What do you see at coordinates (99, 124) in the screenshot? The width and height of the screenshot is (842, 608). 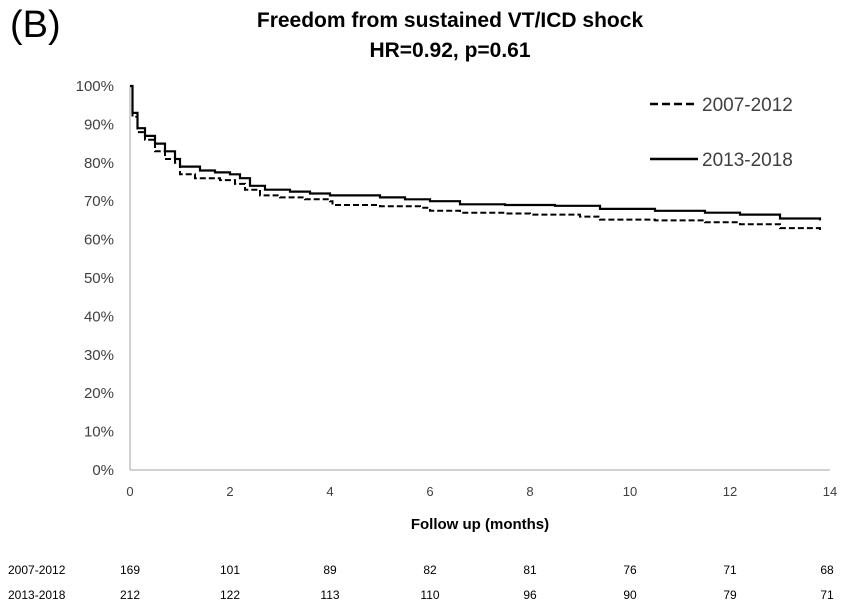 I see `y-tick-label: 90%` at bounding box center [99, 124].